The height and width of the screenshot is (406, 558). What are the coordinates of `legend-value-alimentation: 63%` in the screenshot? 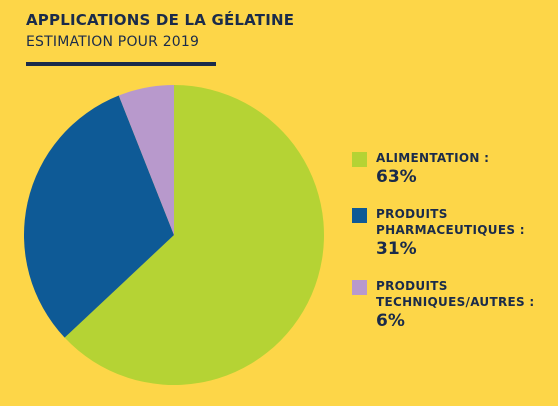 It's located at (396, 177).